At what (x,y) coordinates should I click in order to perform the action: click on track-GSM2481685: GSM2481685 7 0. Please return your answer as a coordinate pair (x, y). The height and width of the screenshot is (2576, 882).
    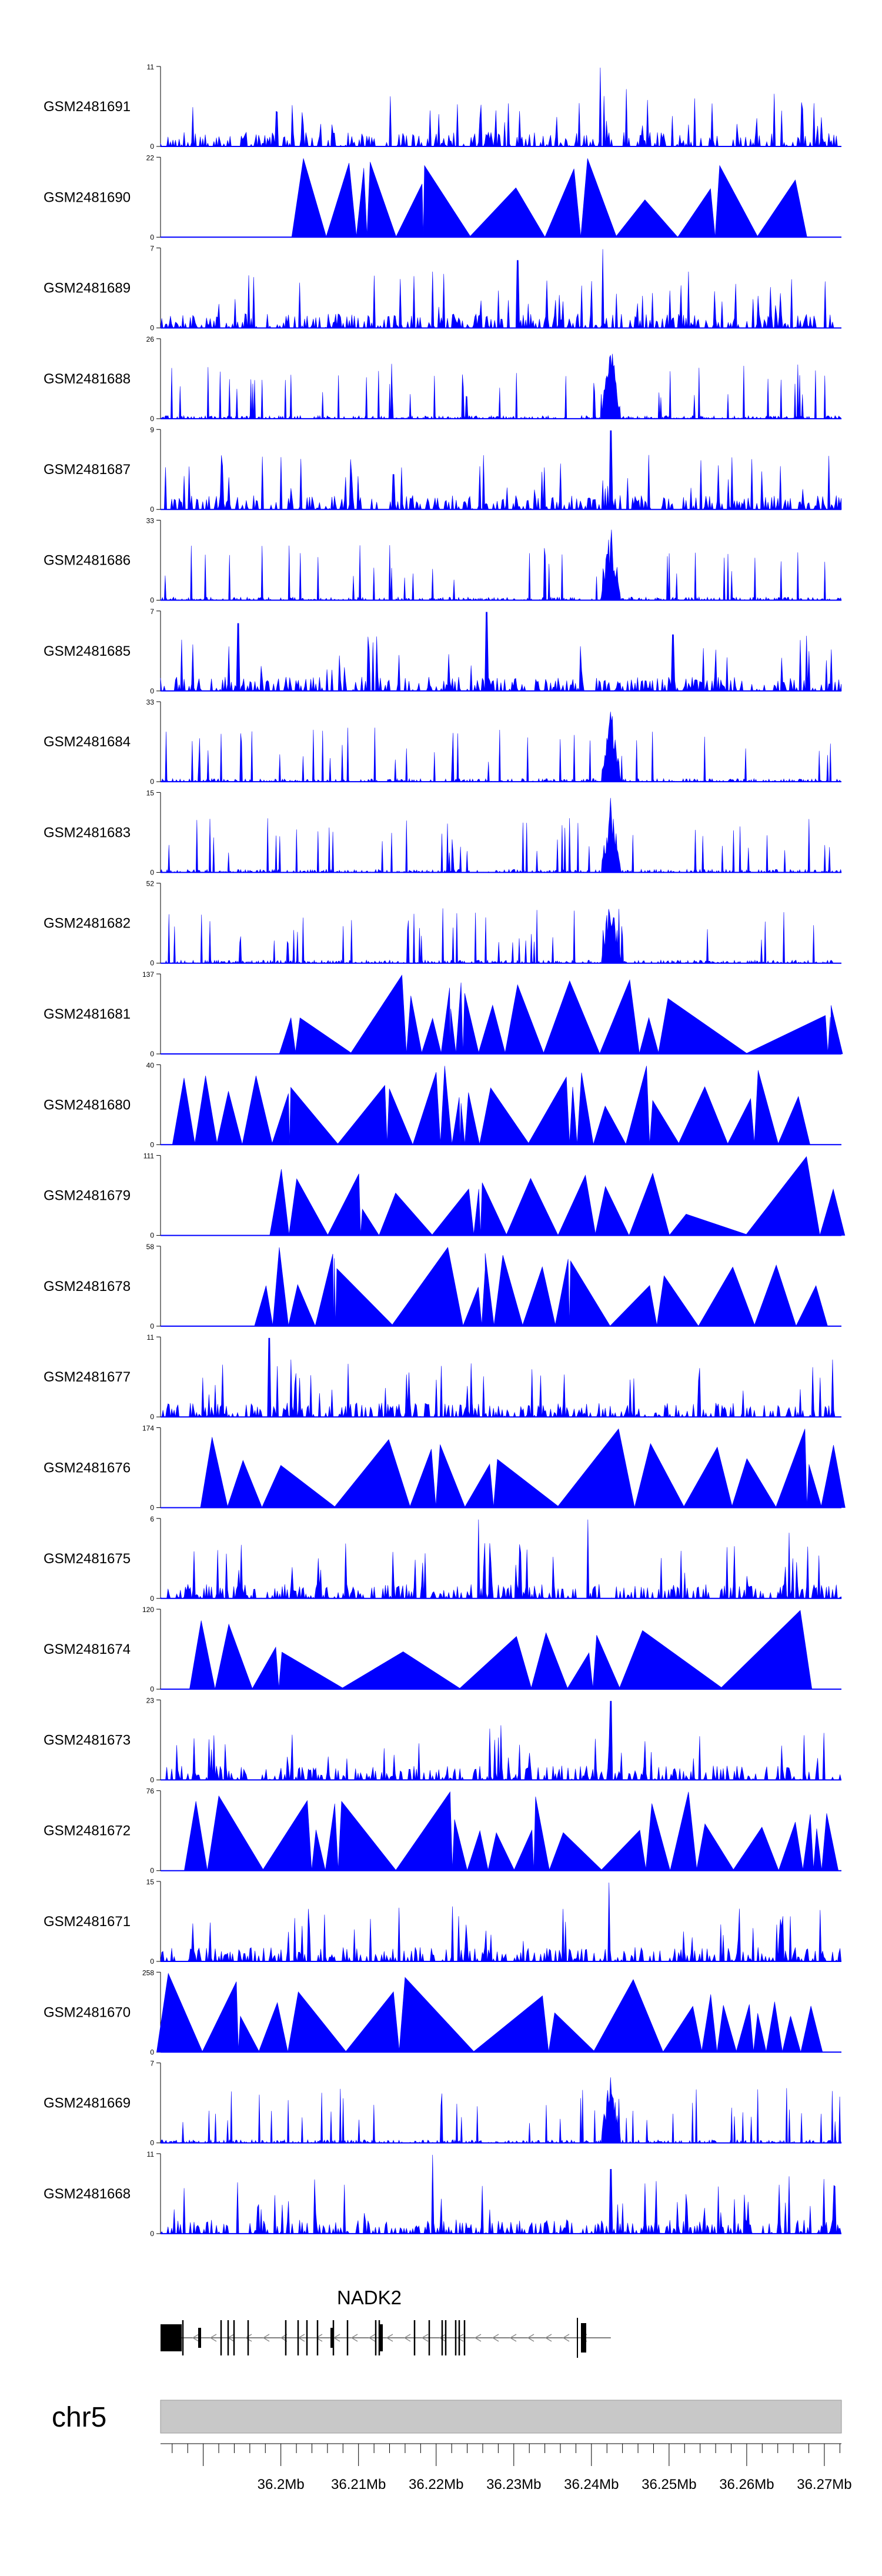
    Looking at the image, I should click on (443, 651).